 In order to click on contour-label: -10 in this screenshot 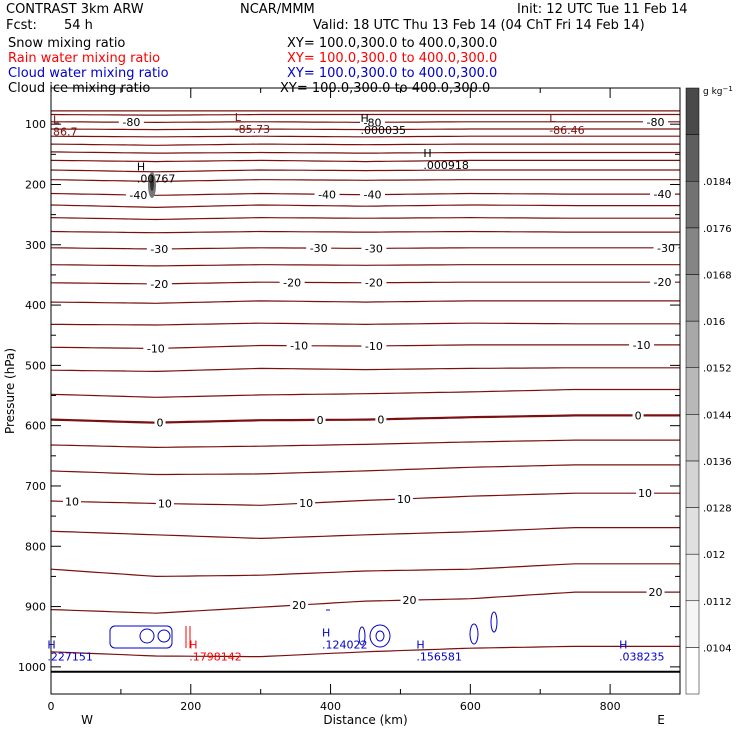, I will do `click(299, 346)`.